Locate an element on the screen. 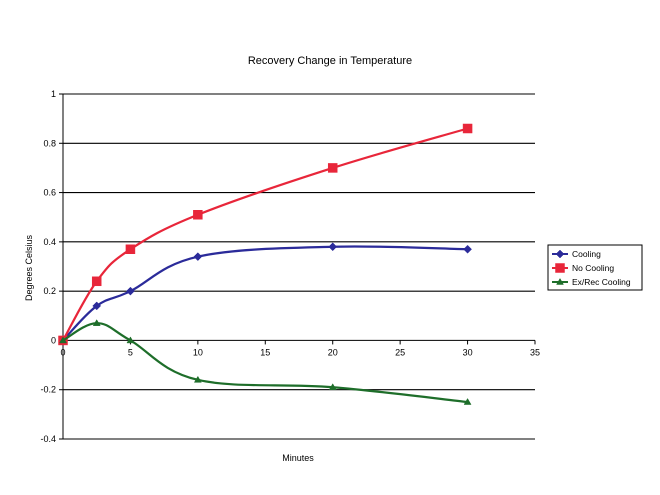  y-axis-label: Degrees Celsius is located at coordinates (29, 267).